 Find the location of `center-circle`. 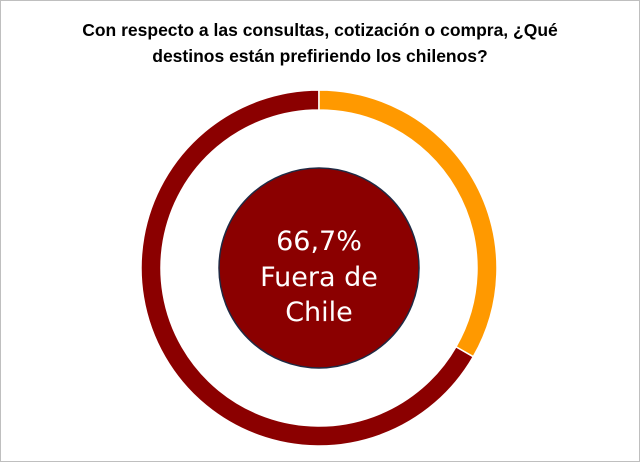

center-circle is located at coordinates (319, 268).